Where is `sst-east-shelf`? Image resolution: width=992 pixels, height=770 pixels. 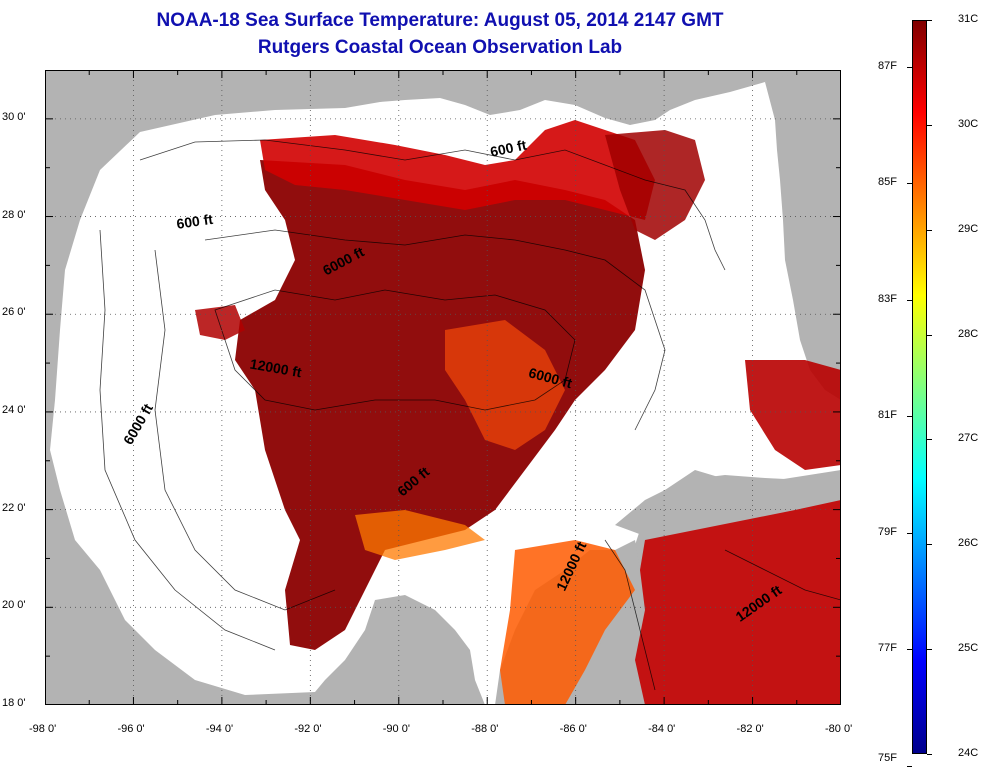 sst-east-shelf is located at coordinates (655, 185).